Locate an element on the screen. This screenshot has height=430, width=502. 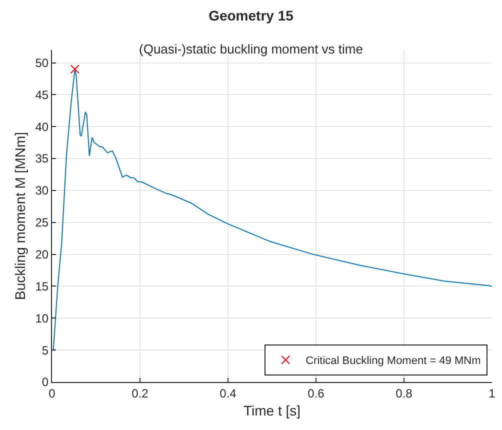
x-tick-label: 0.2 is located at coordinates (140, 393).